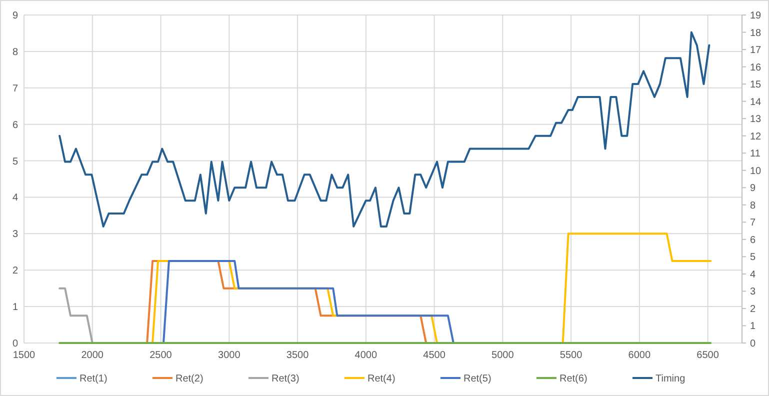 Image resolution: width=769 pixels, height=396 pixels. Describe the element at coordinates (756, 33) in the screenshot. I see `y2-tick-label: 18` at that location.